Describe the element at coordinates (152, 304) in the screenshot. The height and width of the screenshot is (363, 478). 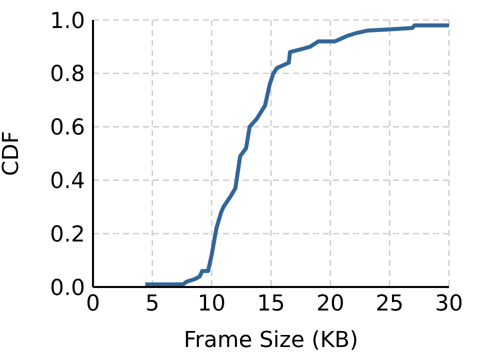
I see `x-tick-label: 5` at that location.